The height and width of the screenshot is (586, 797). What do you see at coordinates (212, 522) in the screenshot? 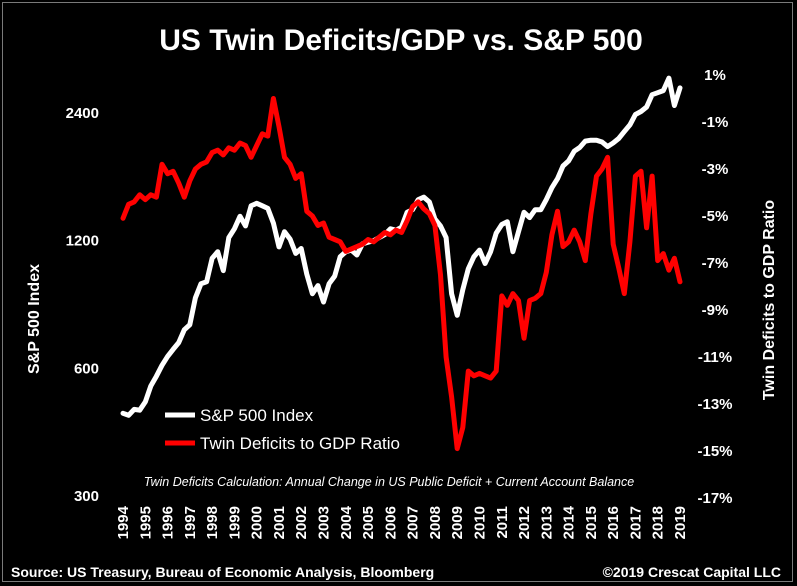
I see `x-tick-label: 1998` at bounding box center [212, 522].